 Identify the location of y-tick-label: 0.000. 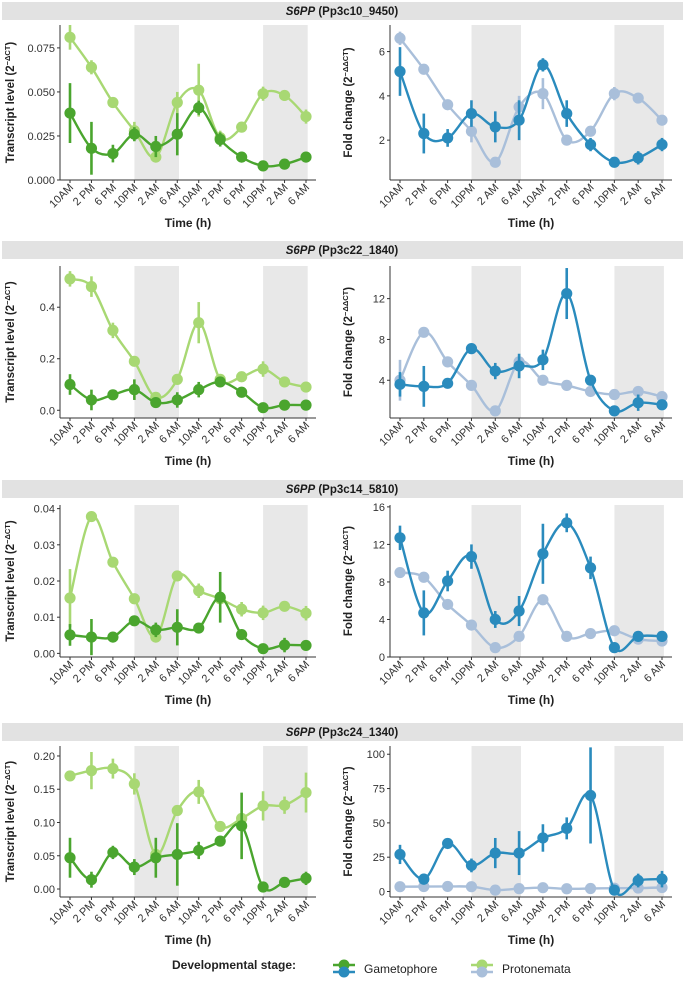
(41, 181).